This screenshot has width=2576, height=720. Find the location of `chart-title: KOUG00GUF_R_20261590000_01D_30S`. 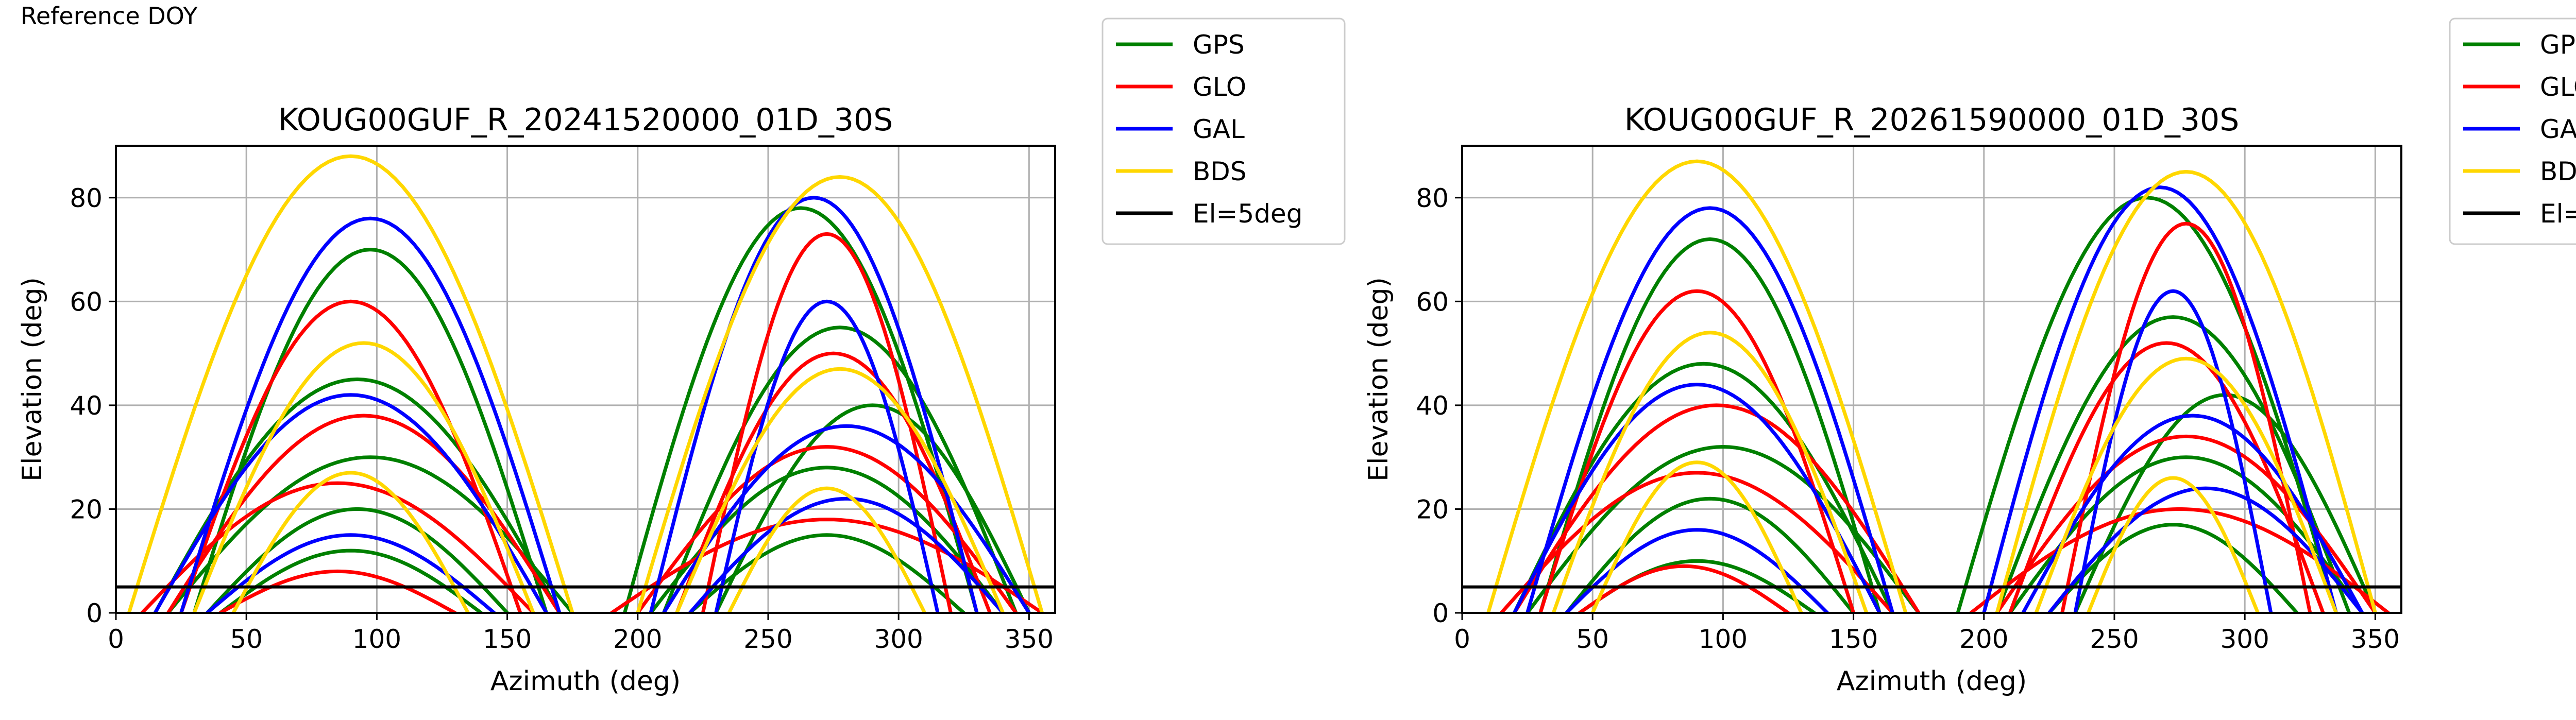

chart-title: KOUG00GUF_R_20261590000_01D_30S is located at coordinates (1932, 120).